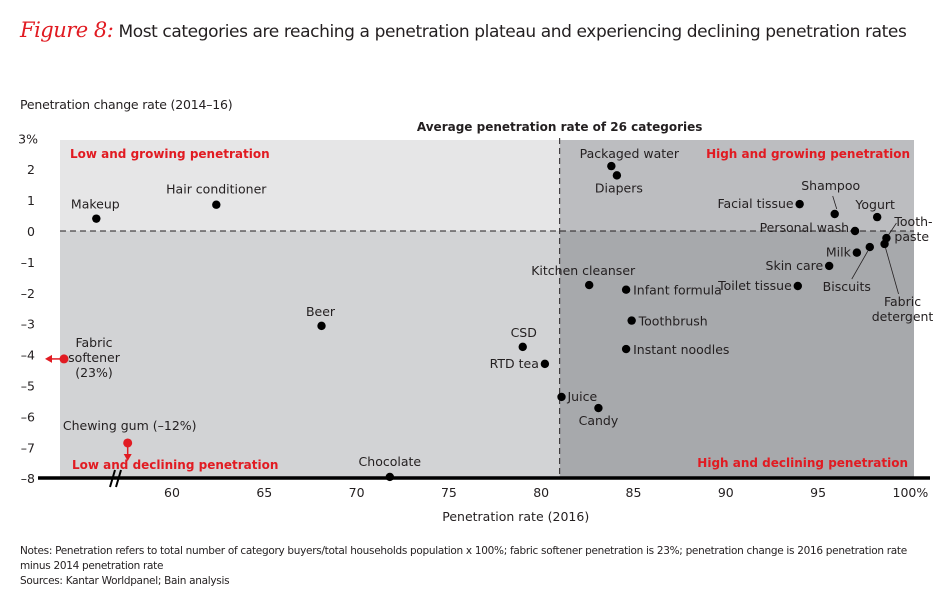 This screenshot has width=950, height=612. What do you see at coordinates (48, 358) in the screenshot?
I see `left-arrow-icon` at bounding box center [48, 358].